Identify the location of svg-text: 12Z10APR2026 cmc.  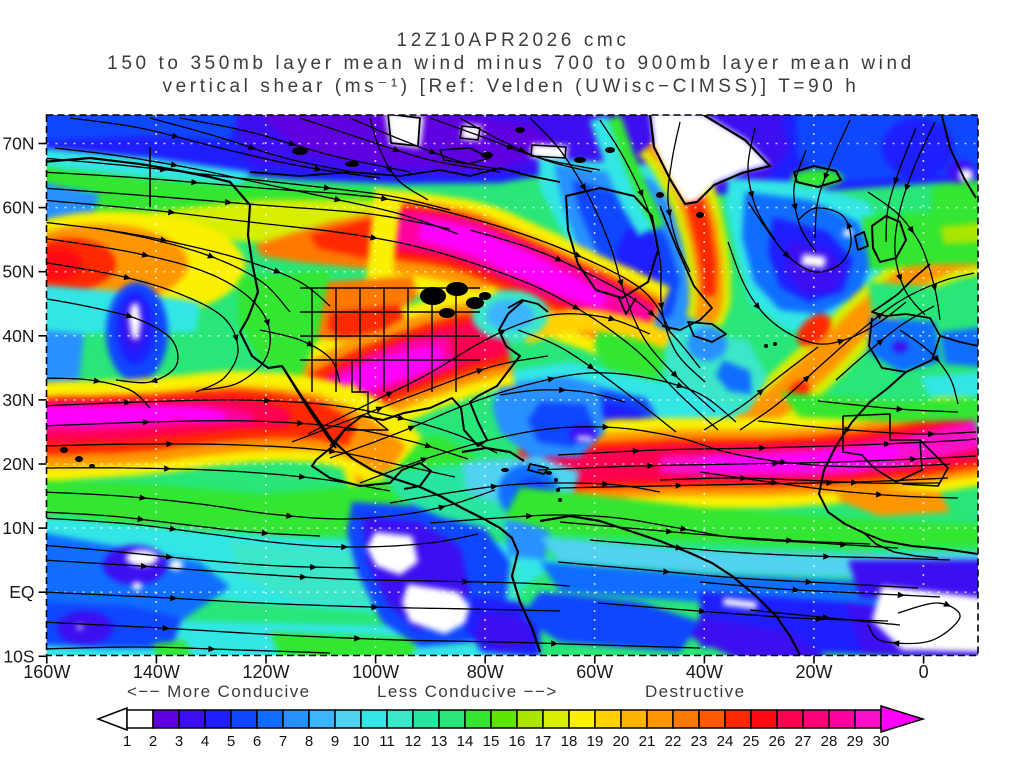
(513, 40).